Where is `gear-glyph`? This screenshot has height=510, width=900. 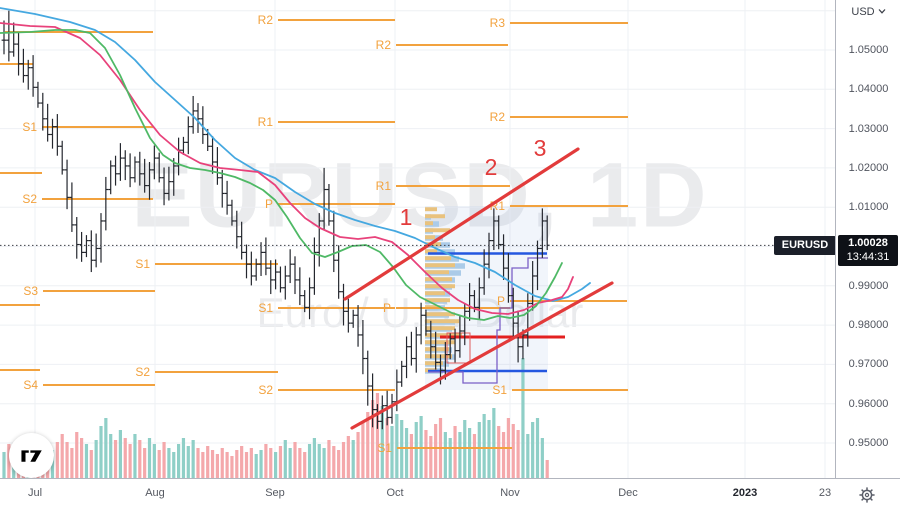 gear-glyph is located at coordinates (867, 495).